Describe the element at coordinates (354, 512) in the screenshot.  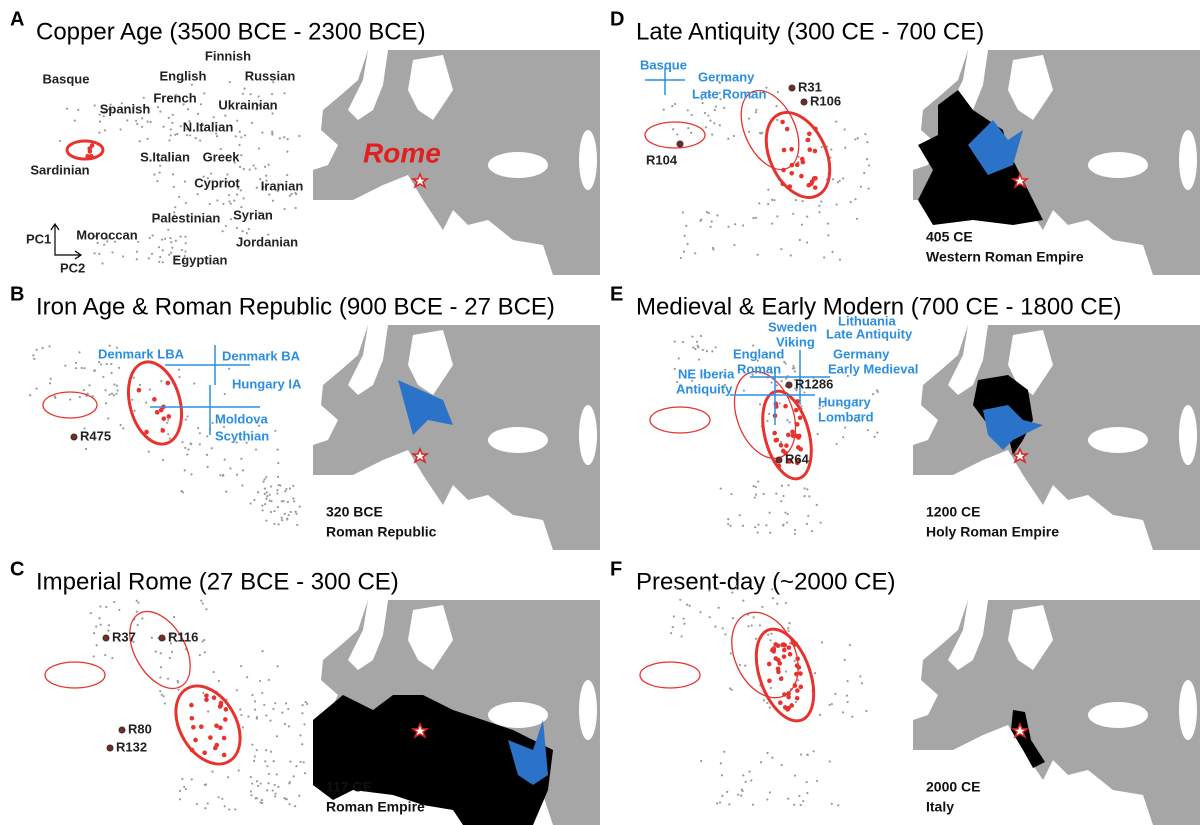
I see `map-caption: 320 BCE` at that location.